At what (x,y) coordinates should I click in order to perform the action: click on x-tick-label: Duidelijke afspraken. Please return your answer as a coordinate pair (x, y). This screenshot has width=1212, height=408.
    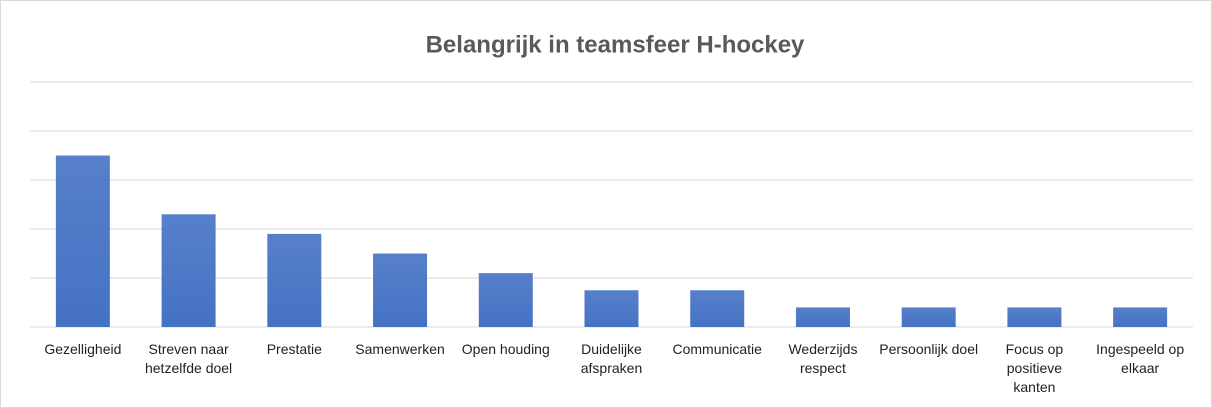
    Looking at the image, I should click on (611, 358).